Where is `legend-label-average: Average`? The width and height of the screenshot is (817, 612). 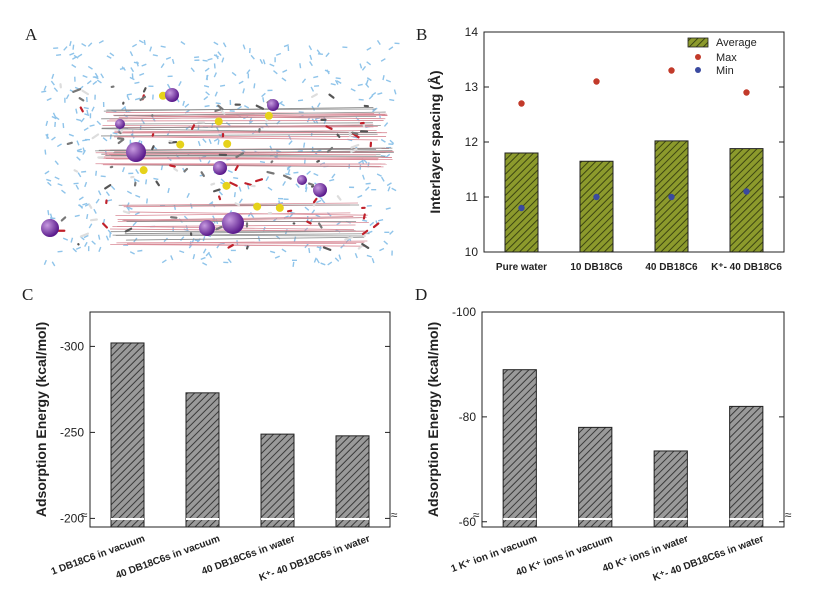 legend-label-average: Average is located at coordinates (736, 43).